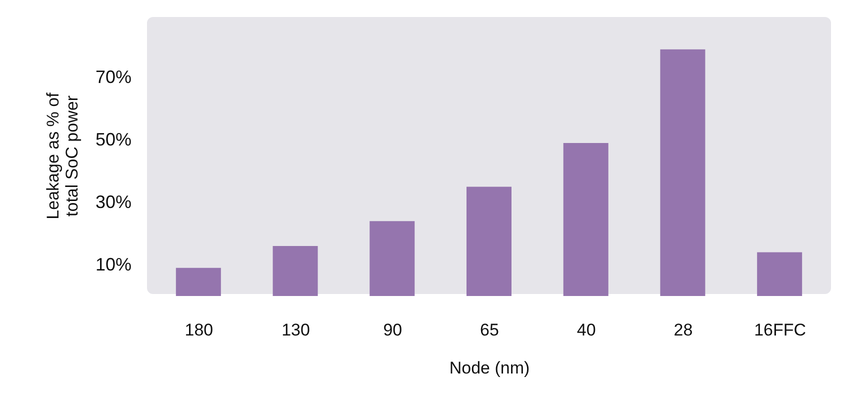  Describe the element at coordinates (683, 330) in the screenshot. I see `x-tick-label: 28` at that location.